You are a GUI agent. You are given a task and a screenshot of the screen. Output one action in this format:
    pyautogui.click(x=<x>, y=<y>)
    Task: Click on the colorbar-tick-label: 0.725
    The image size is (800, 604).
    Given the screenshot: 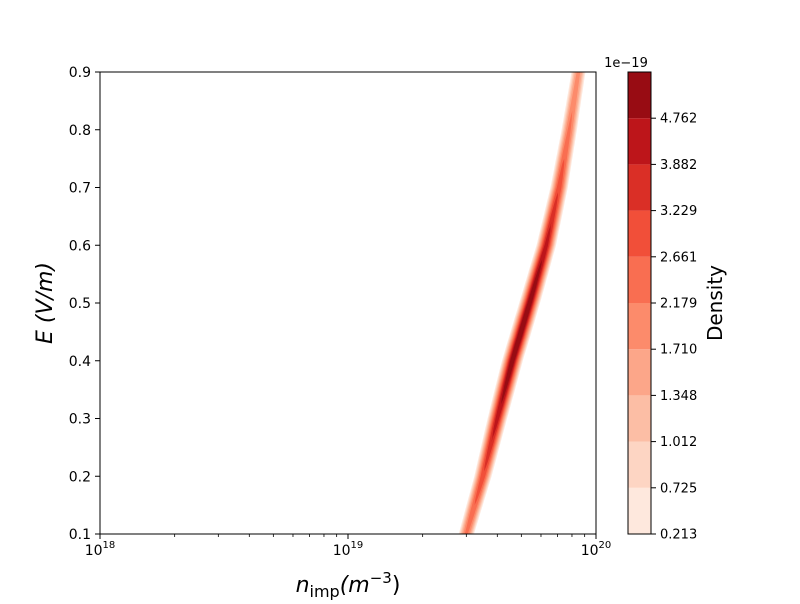 What is the action you would take?
    pyautogui.click(x=678, y=488)
    